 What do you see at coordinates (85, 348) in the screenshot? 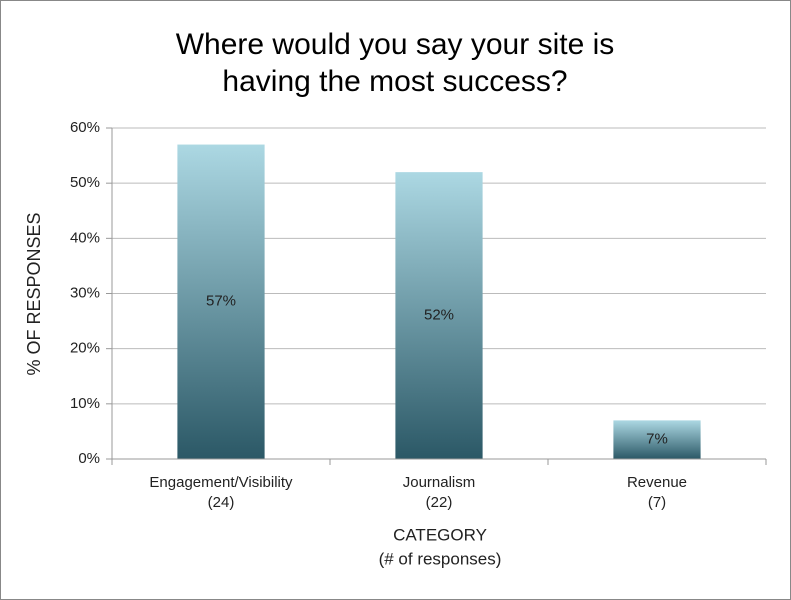
I see `y-tick-label: 20%` at bounding box center [85, 348].